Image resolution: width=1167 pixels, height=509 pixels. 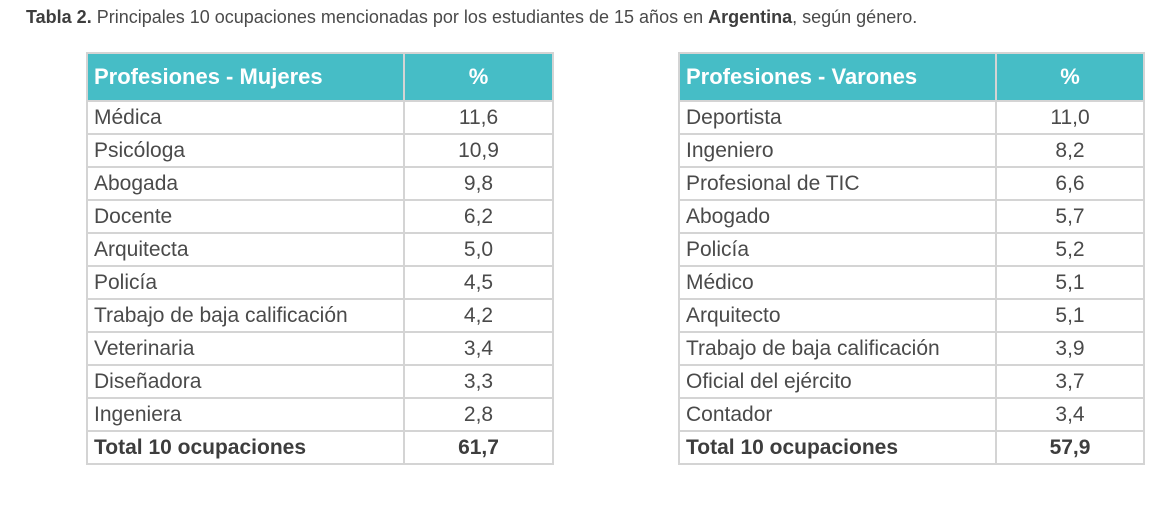 I want to click on profession-name: Psicóloga, so click(x=245, y=150).